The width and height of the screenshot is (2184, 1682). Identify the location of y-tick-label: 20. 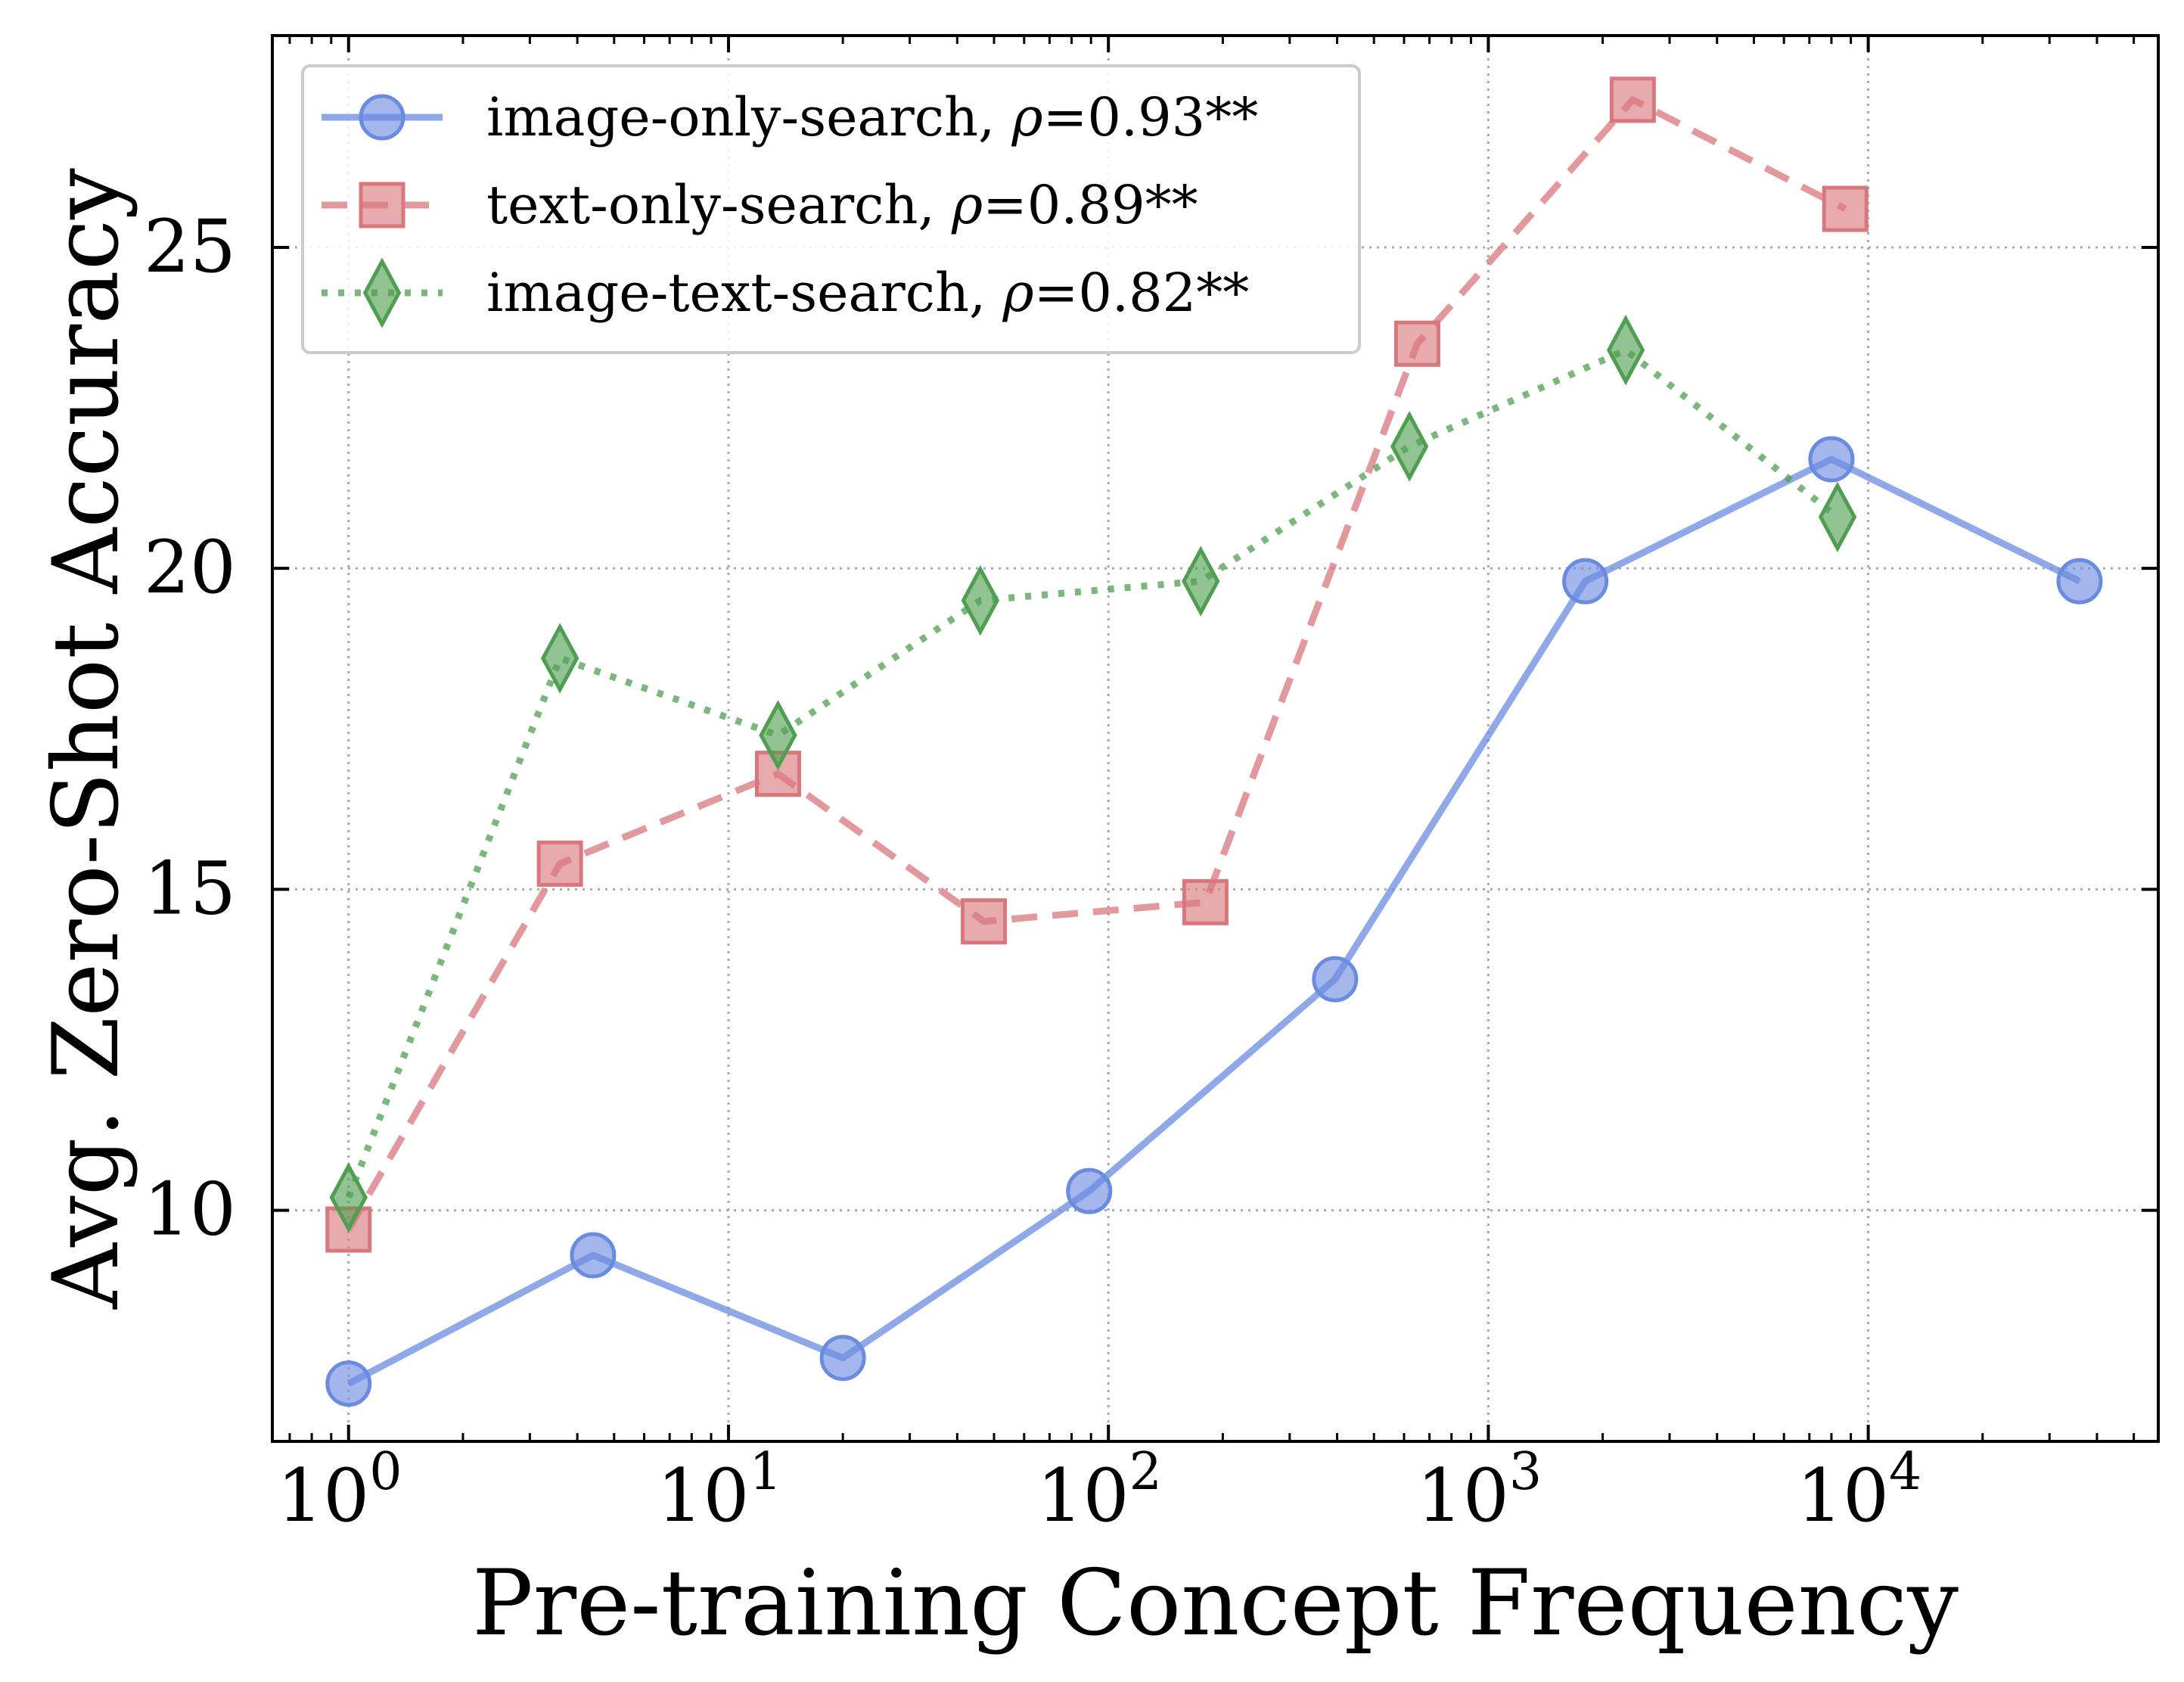
(190, 567).